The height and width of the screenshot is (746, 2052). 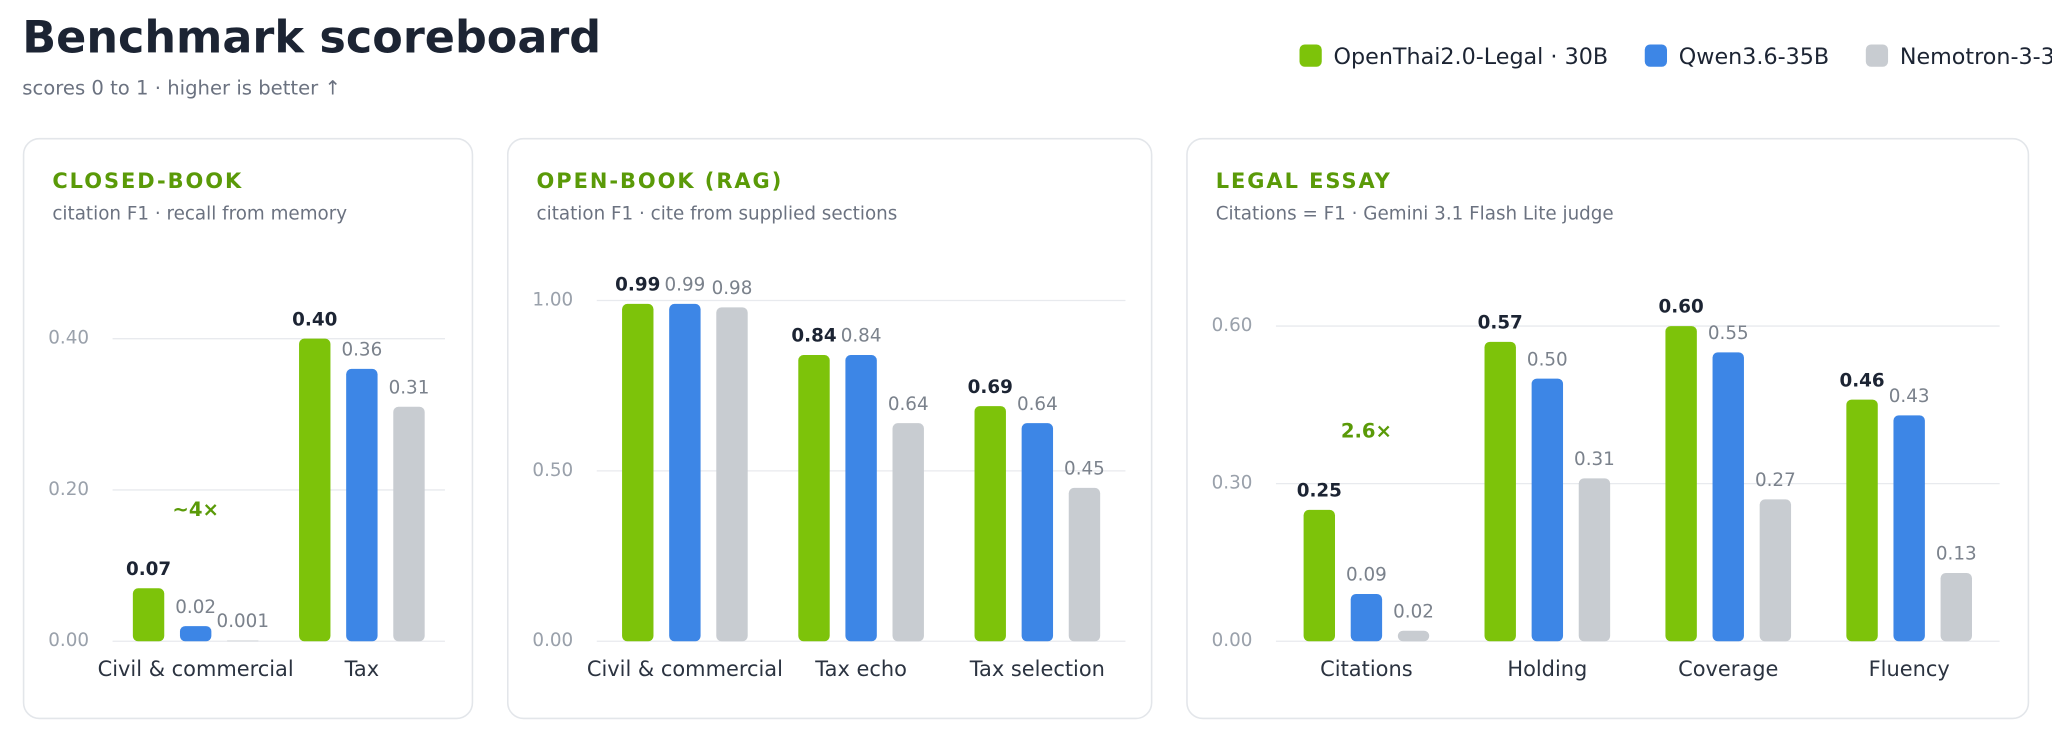 I want to click on value-label: 0.13, so click(x=1956, y=554).